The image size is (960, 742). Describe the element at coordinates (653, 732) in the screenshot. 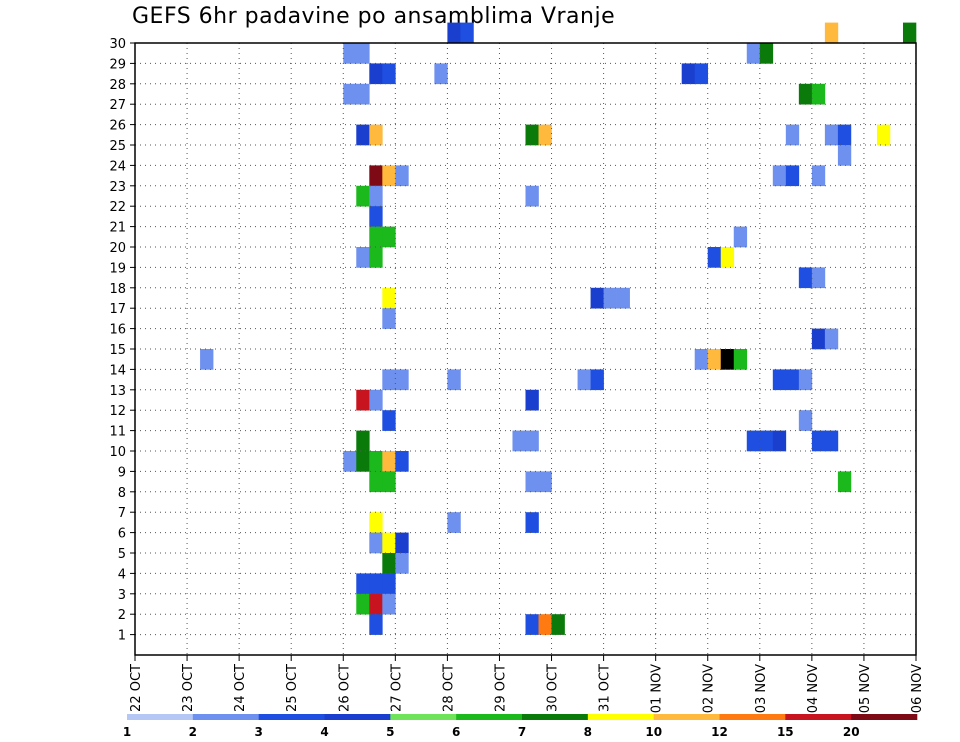

I see `colorbar-label: 10` at that location.